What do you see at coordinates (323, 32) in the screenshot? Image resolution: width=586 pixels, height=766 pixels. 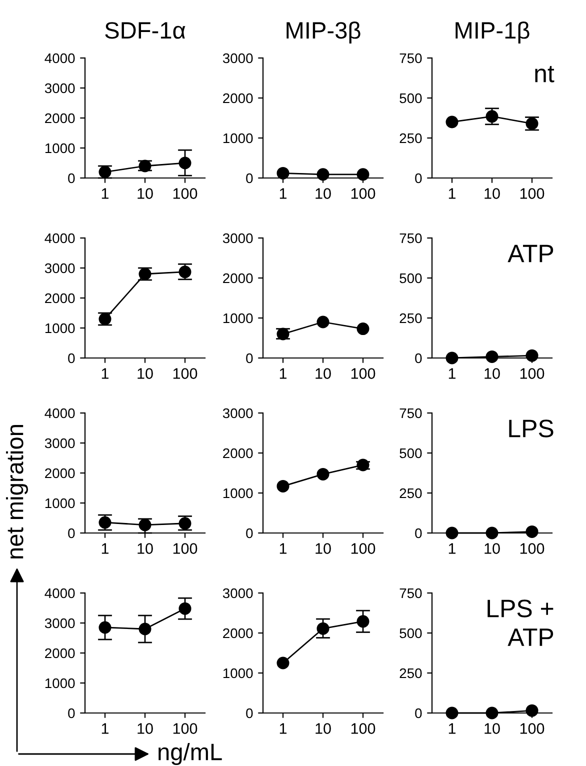 I see `chart-title: MIP-3β` at bounding box center [323, 32].